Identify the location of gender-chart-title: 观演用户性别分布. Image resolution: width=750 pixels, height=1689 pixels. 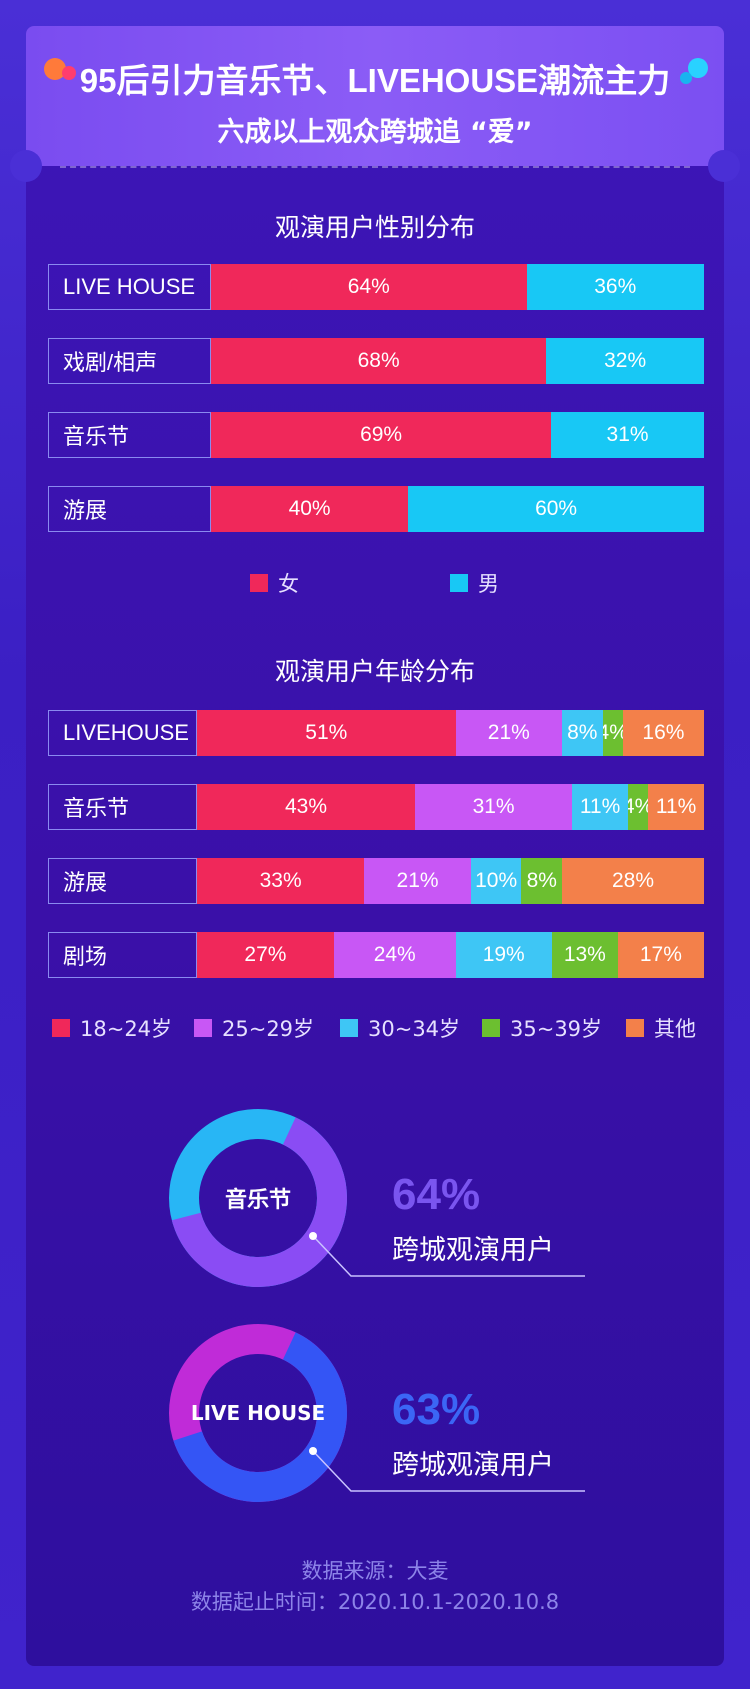
(374, 227).